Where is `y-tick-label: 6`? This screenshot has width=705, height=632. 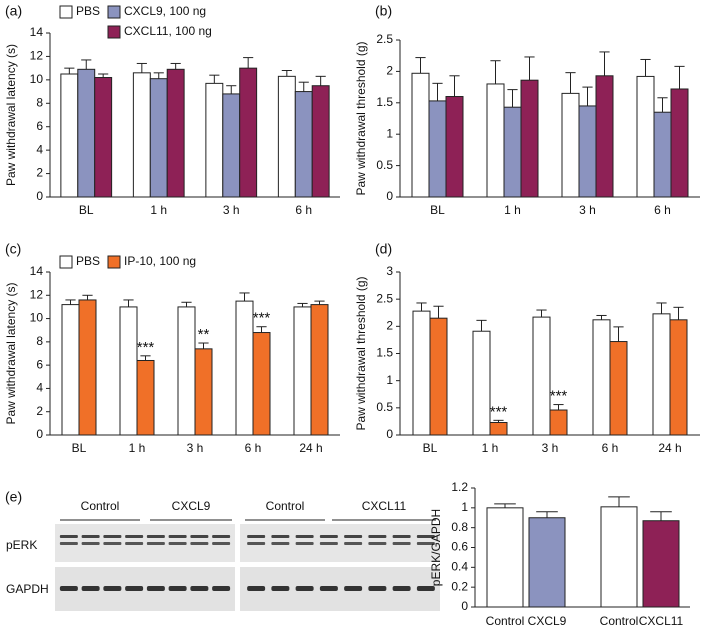 y-tick-label: 6 is located at coordinates (39, 364).